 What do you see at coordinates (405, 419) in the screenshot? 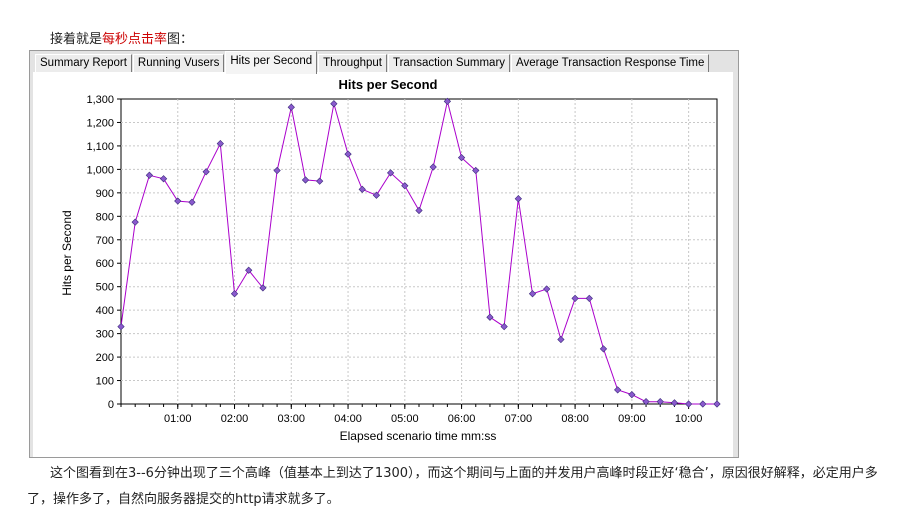
I see `x-tick-label: 05:00` at bounding box center [405, 419].